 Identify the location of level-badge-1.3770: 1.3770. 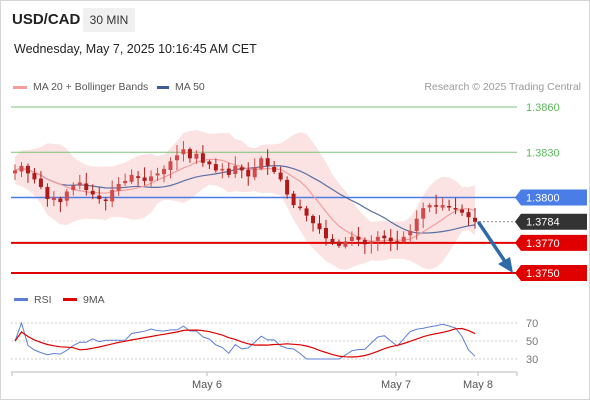
(551, 242).